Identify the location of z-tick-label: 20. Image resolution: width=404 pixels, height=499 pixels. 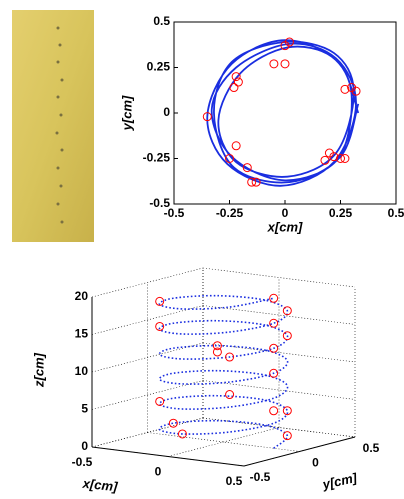
(82, 296).